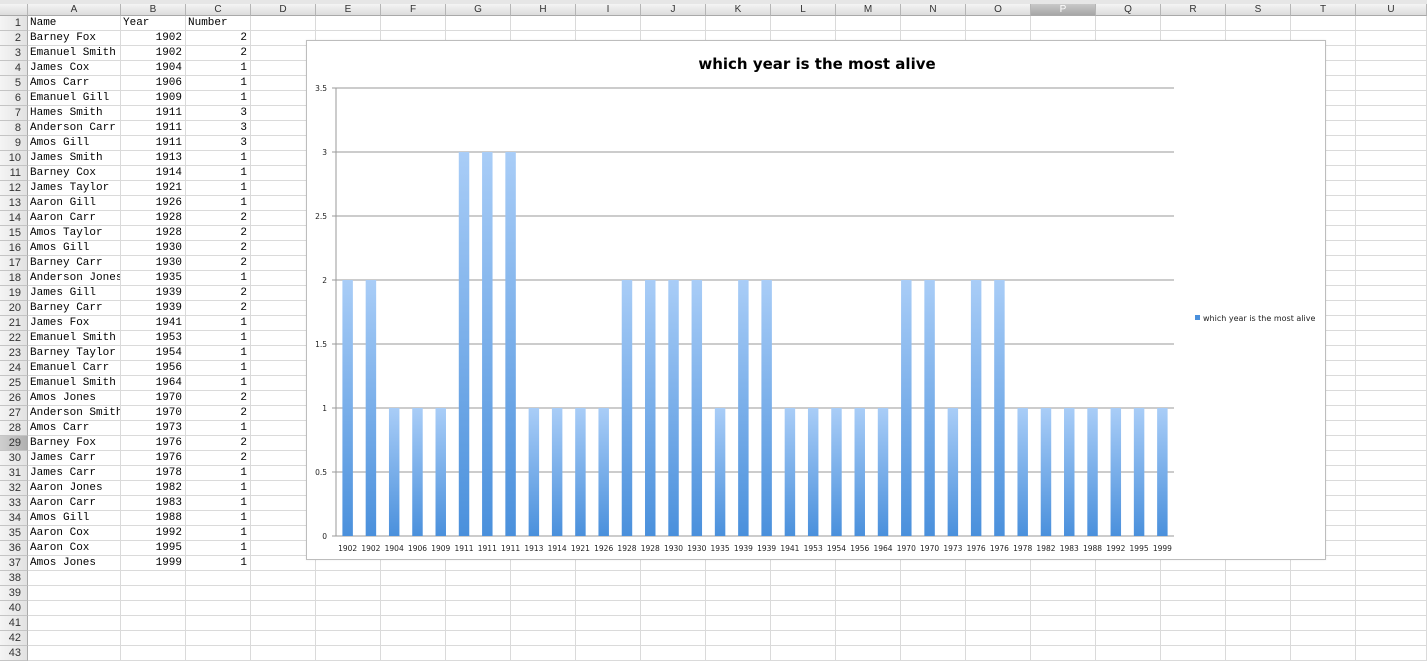 The height and width of the screenshot is (661, 1427). Describe the element at coordinates (1063, 10) in the screenshot. I see `column-header-p: P` at that location.